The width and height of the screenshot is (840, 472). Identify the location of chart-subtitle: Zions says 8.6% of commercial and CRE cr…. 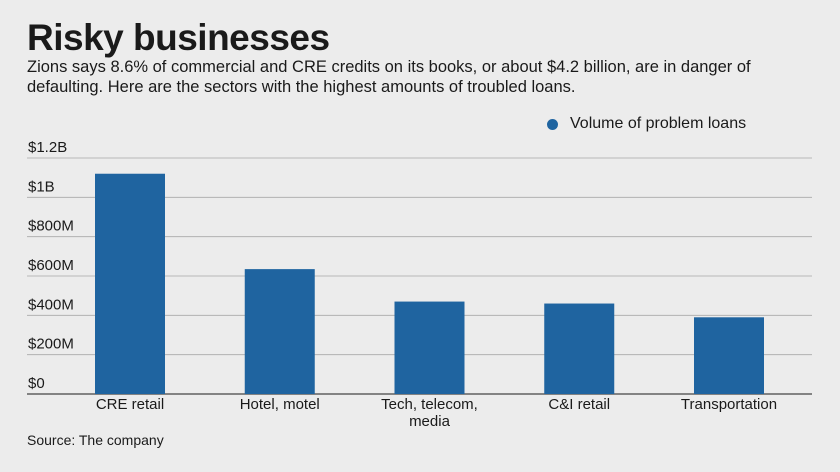
(389, 77).